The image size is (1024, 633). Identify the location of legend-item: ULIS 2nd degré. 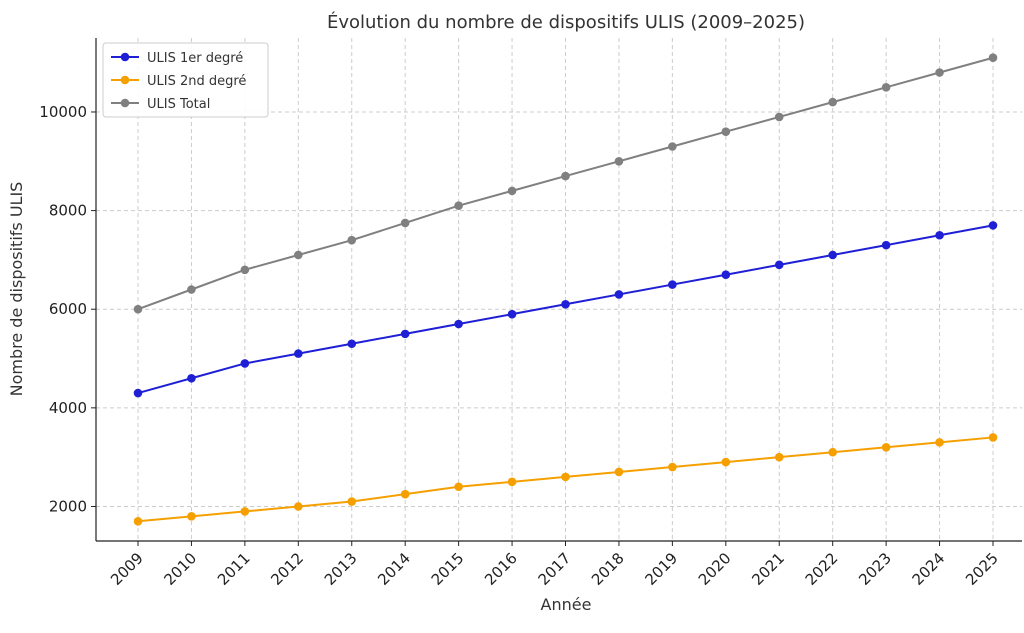
(178, 81).